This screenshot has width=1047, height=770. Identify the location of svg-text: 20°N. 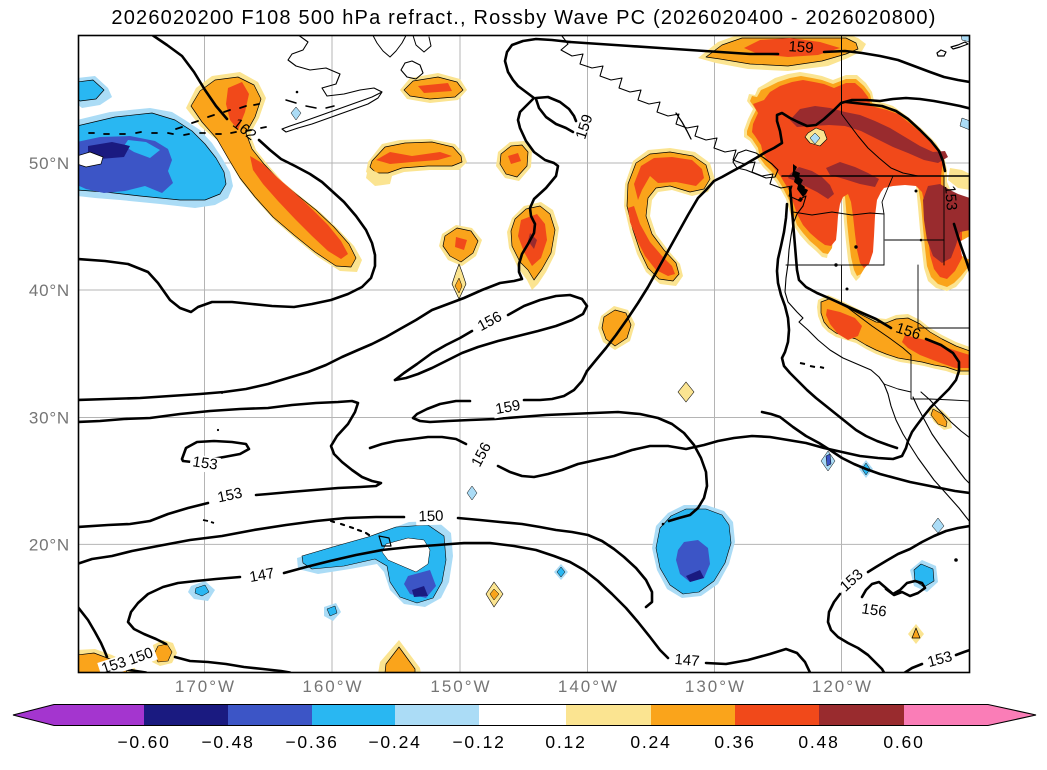
(49, 544).